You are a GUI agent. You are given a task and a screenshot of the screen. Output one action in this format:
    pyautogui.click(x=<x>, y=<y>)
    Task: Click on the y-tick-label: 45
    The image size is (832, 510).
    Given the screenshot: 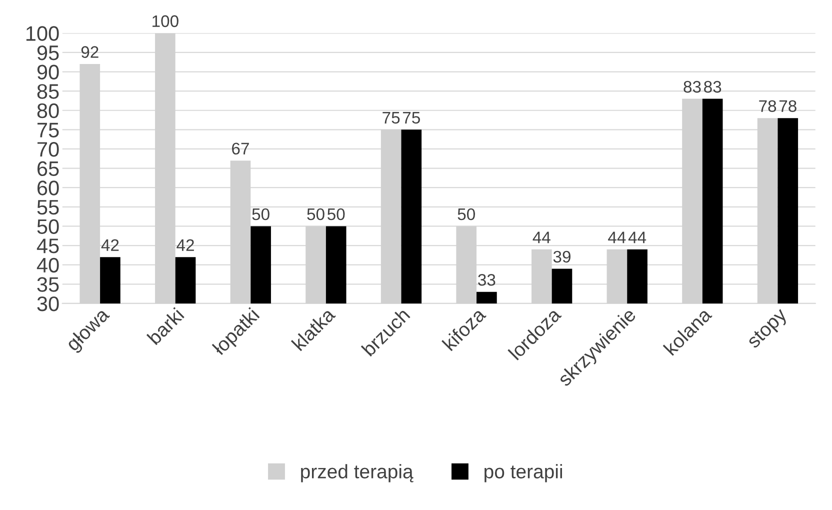 What is the action you would take?
    pyautogui.click(x=47, y=246)
    